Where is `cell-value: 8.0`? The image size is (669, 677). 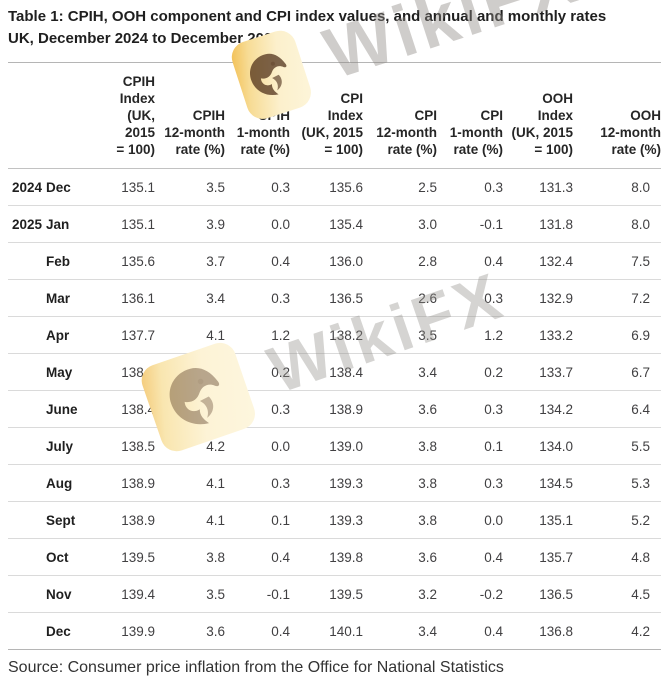 cell-value: 8.0 is located at coordinates (617, 187).